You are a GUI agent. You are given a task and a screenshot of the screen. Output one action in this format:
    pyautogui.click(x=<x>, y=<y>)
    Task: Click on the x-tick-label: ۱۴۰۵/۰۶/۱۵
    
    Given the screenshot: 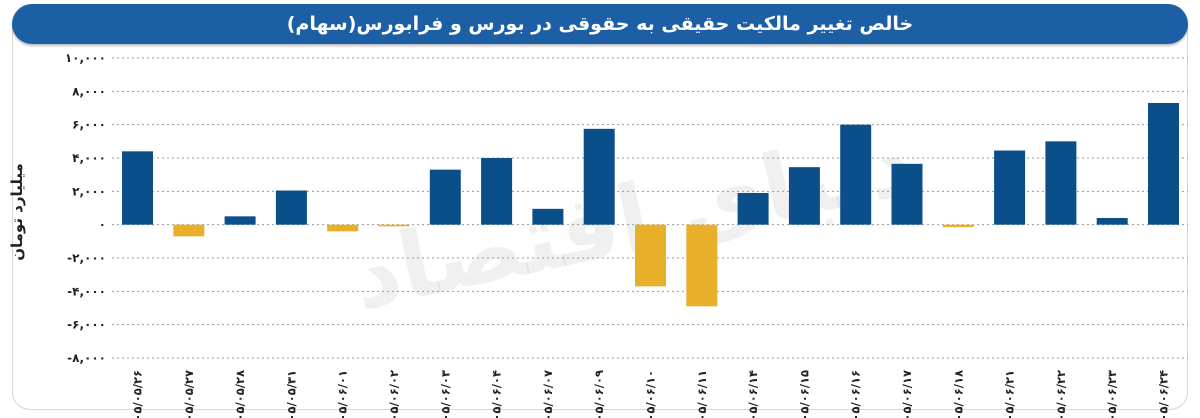 What is the action you would take?
    pyautogui.click(x=804, y=394)
    